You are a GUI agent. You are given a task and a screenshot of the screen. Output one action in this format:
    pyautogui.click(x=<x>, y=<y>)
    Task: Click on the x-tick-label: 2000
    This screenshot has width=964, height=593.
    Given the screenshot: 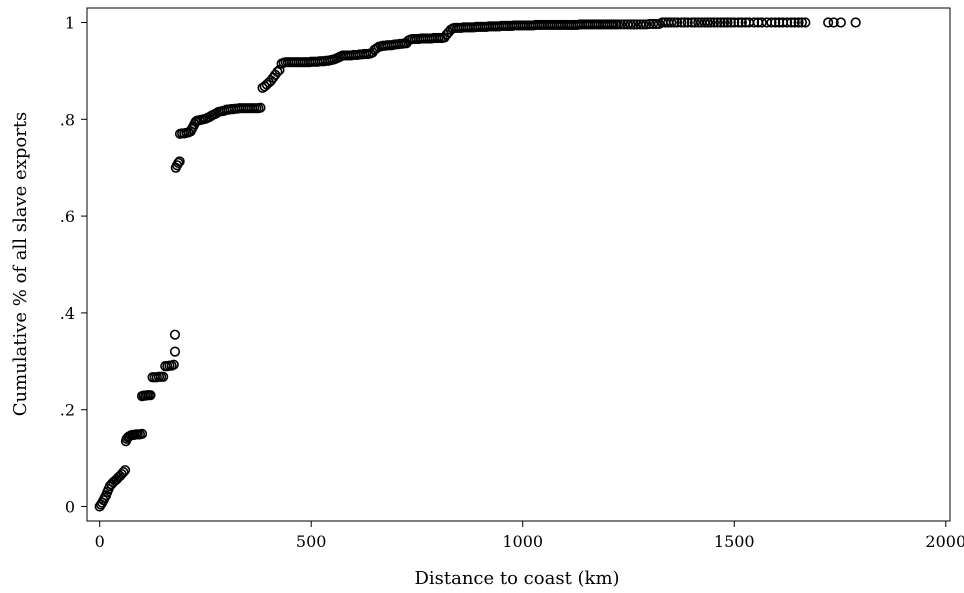 What is the action you would take?
    pyautogui.click(x=944, y=541)
    